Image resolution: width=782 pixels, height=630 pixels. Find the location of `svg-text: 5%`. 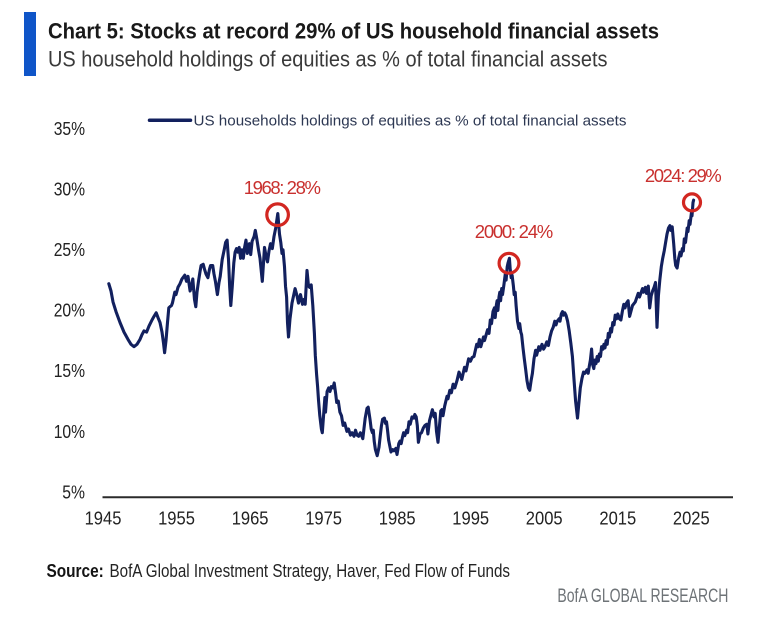

svg-text: 5% is located at coordinates (73, 491).